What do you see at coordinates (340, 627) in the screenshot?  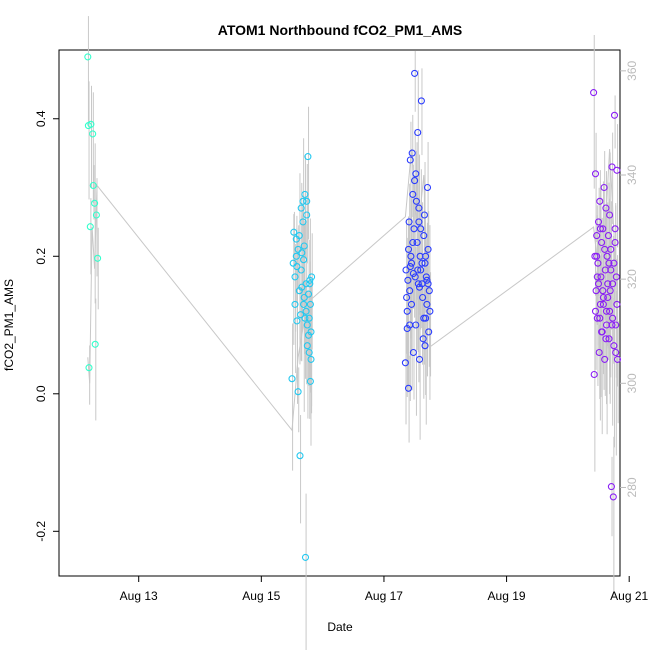 I see `x-axis-label: Date` at bounding box center [340, 627].